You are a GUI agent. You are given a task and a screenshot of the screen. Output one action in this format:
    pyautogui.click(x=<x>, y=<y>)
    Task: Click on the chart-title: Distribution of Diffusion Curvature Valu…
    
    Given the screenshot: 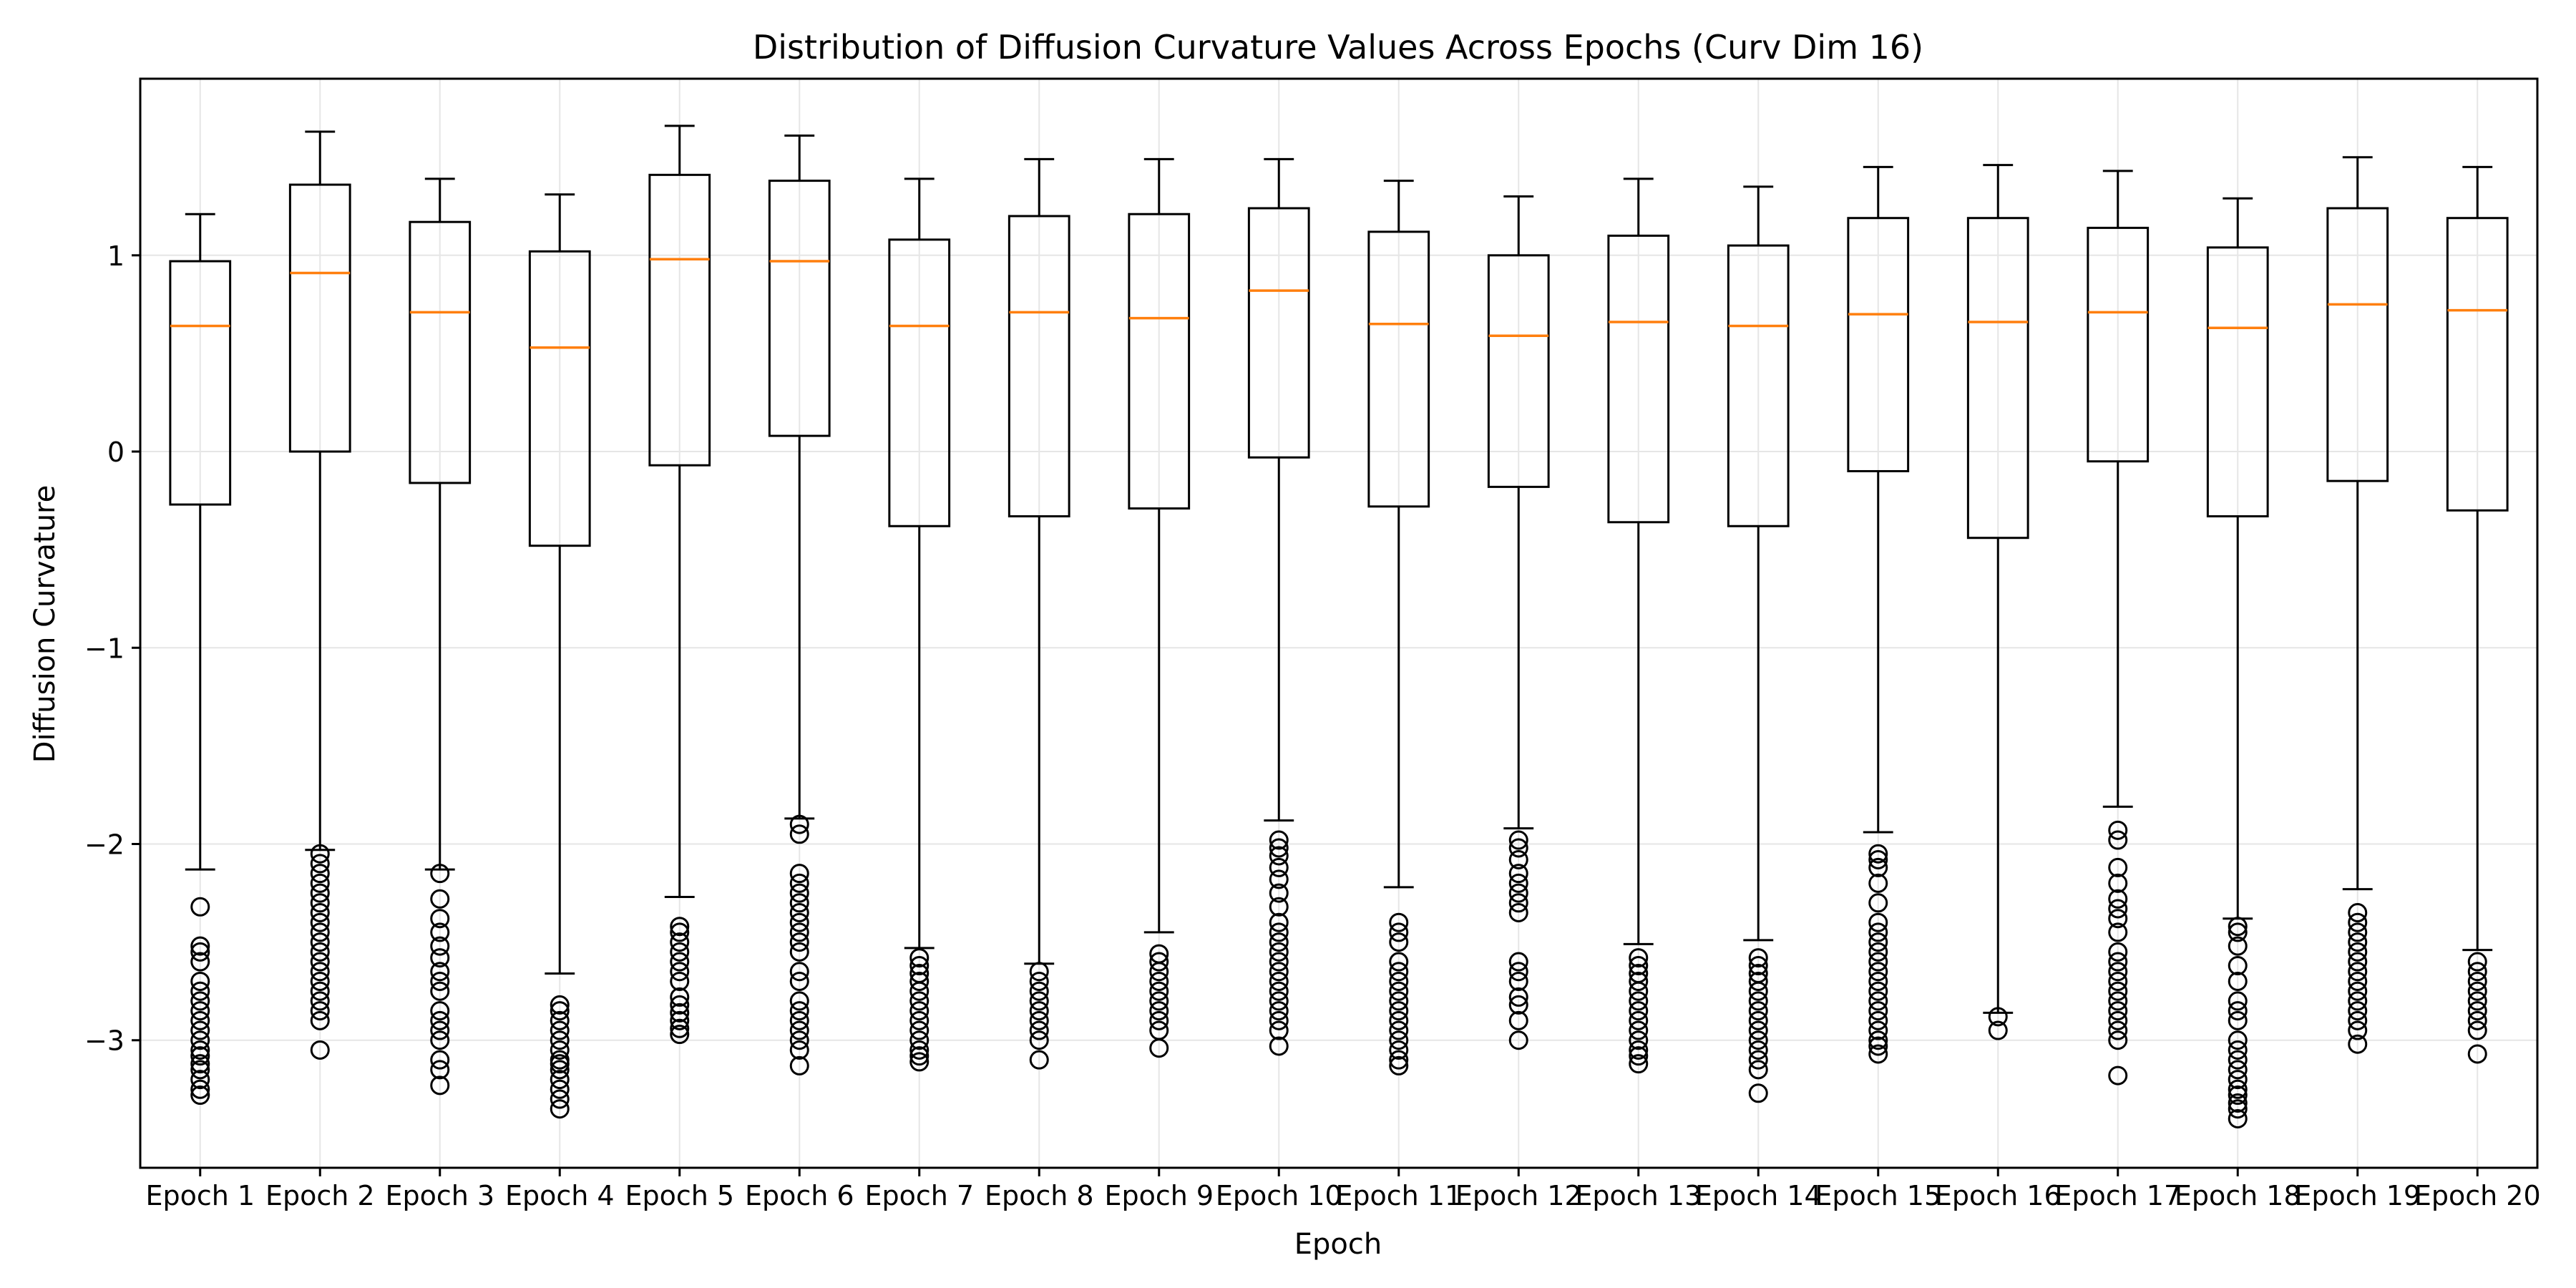 What is the action you would take?
    pyautogui.click(x=1338, y=48)
    